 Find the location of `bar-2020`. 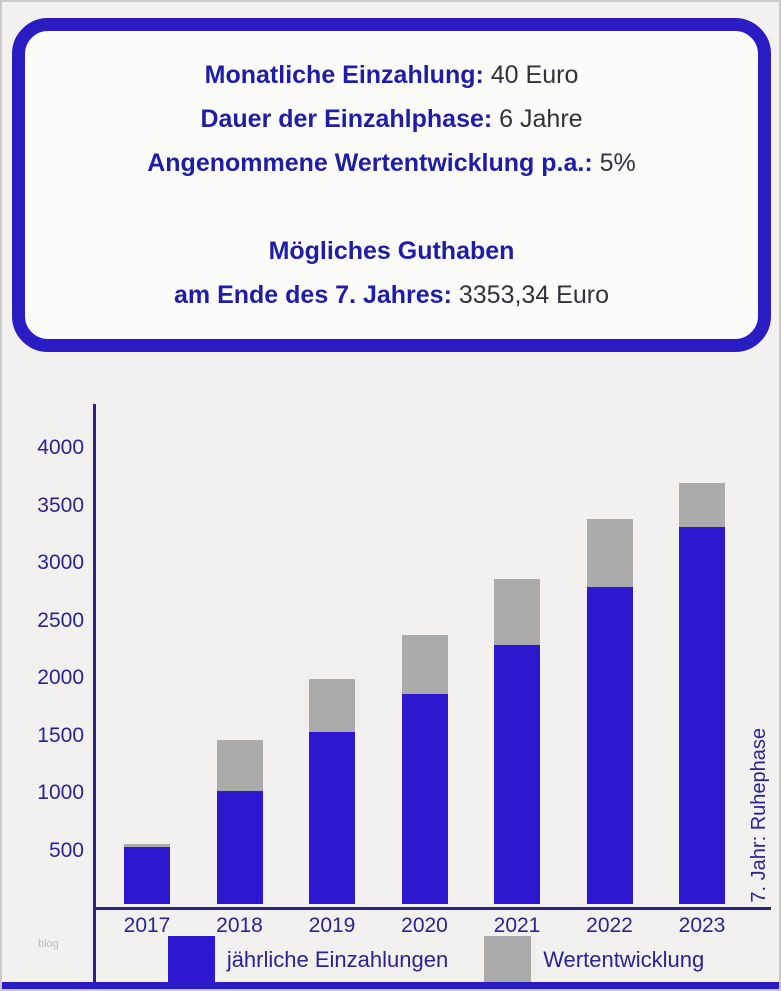

bar-2020 is located at coordinates (424, 769).